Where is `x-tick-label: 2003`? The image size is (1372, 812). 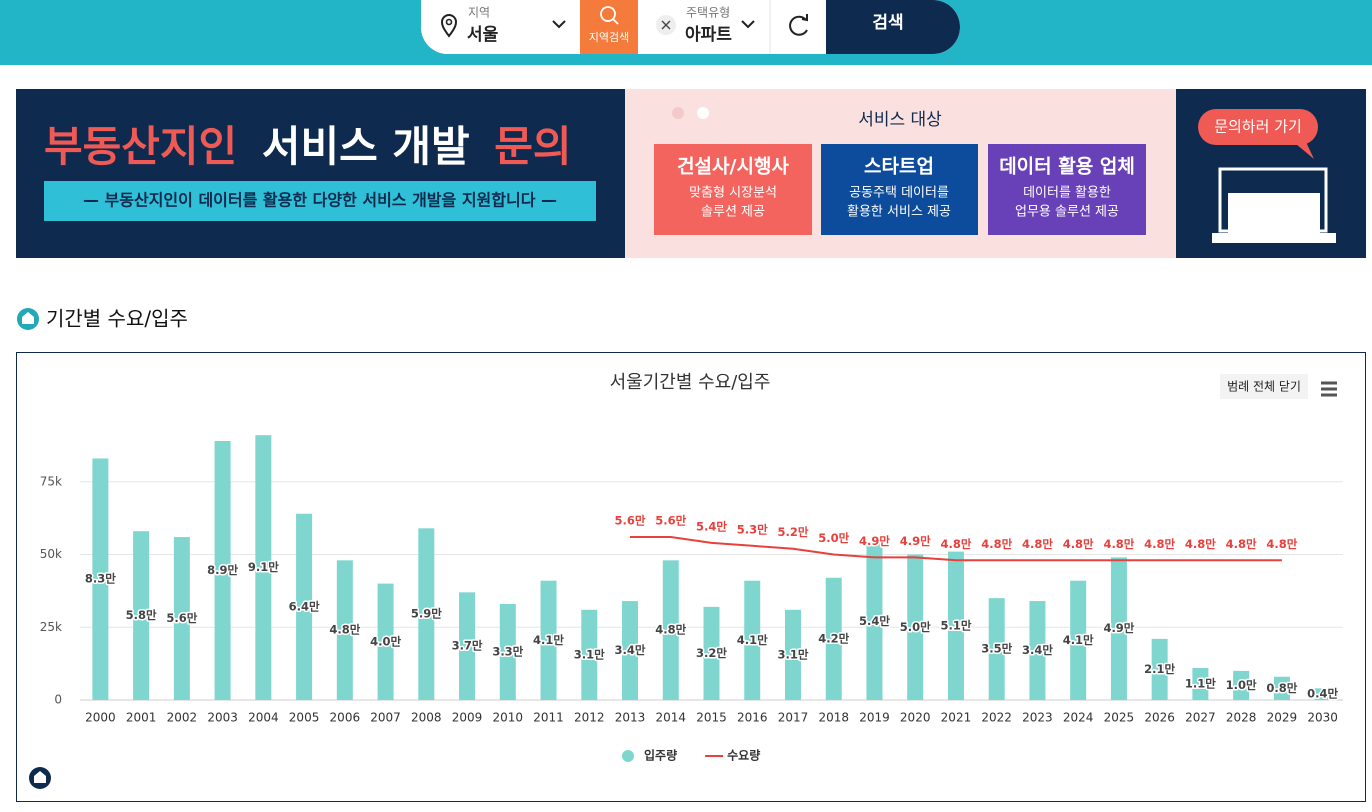 x-tick-label: 2003 is located at coordinates (222, 718).